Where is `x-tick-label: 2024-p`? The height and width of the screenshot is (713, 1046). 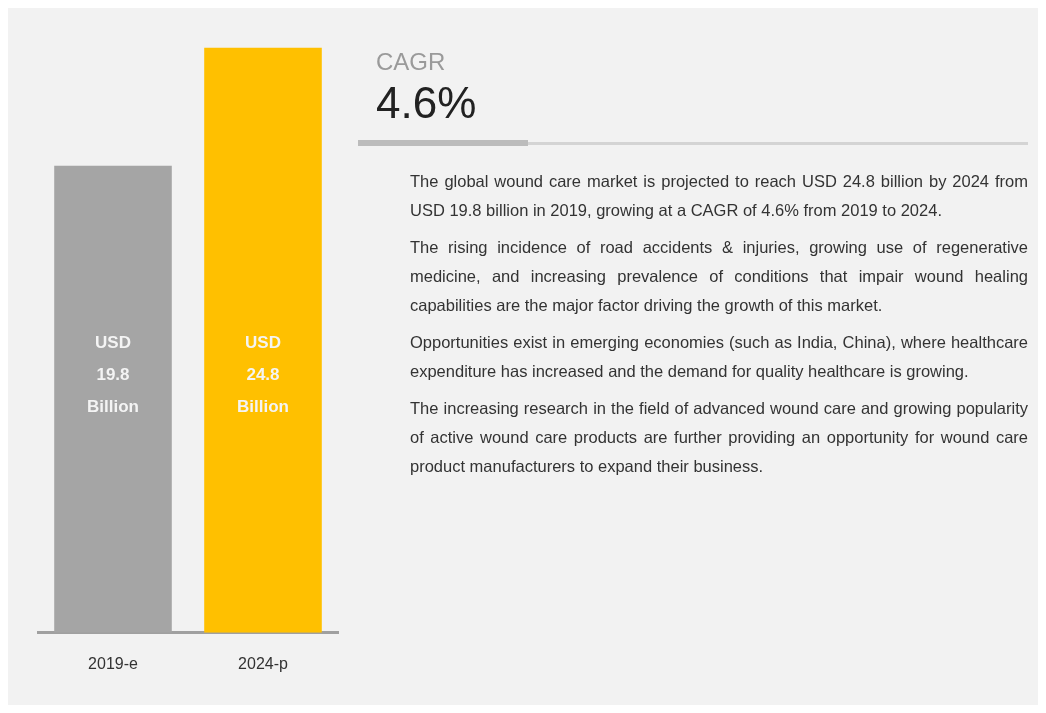 x-tick-label: 2024-p is located at coordinates (263, 663).